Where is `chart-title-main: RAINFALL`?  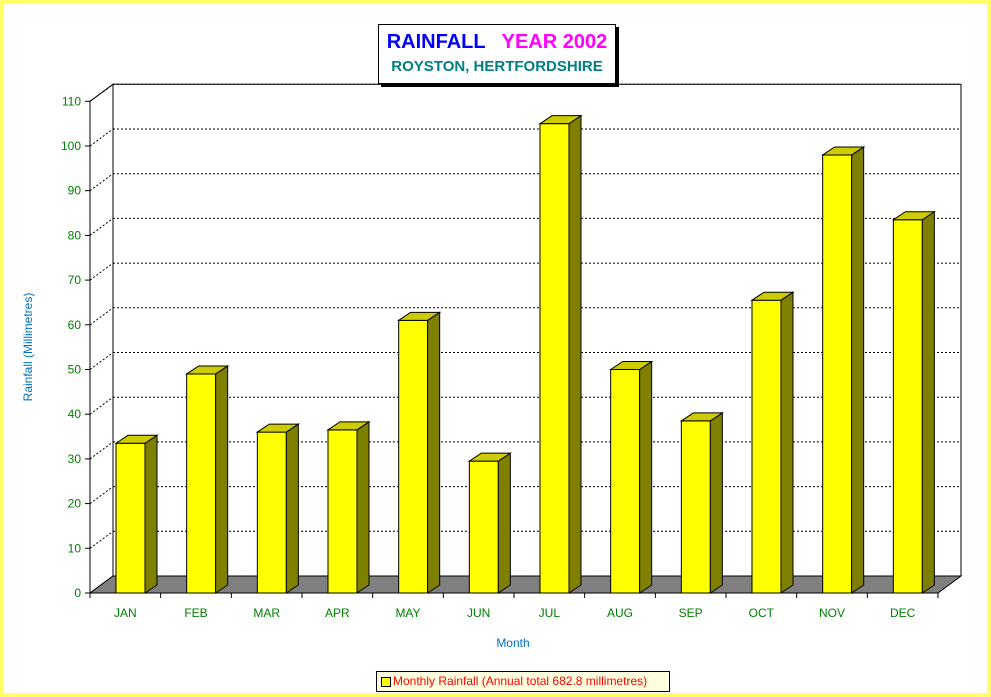 chart-title-main: RAINFALL is located at coordinates (436, 42).